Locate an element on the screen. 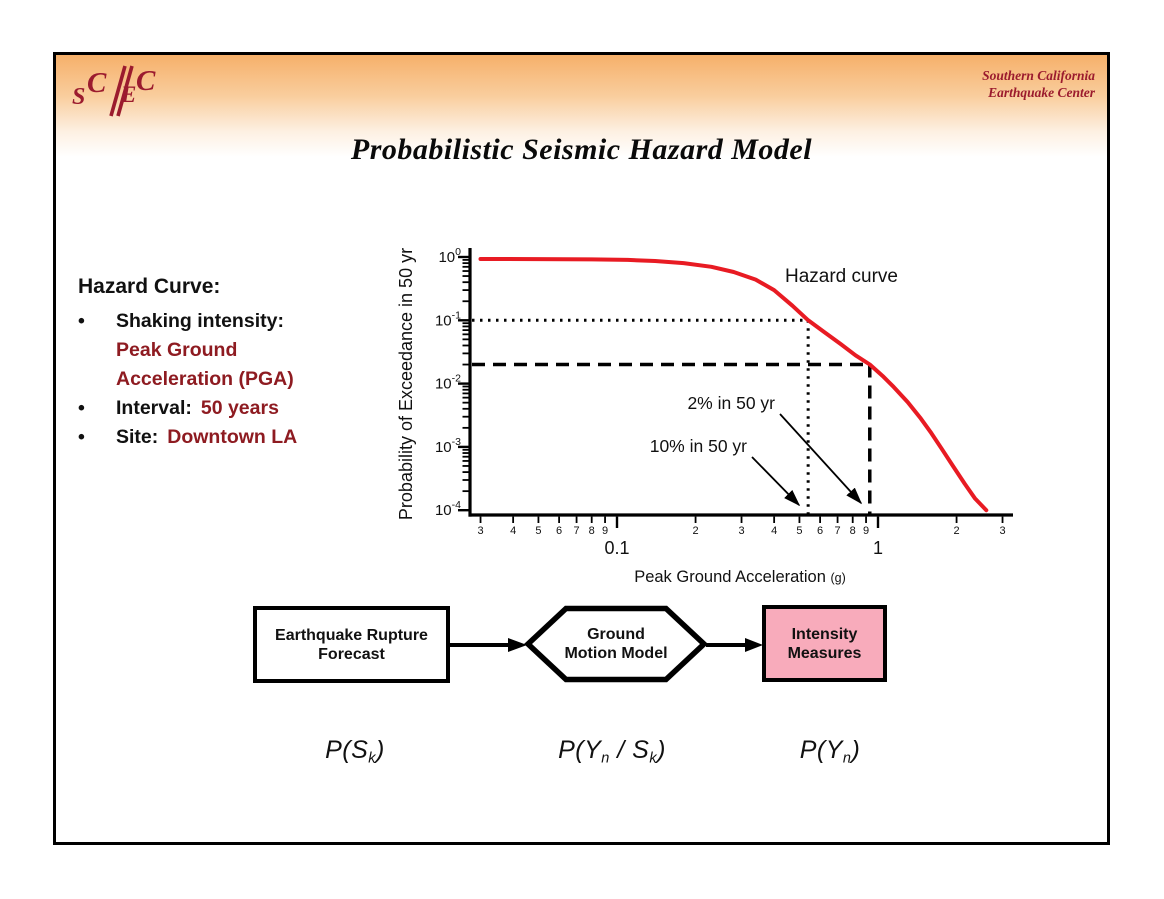 The width and height of the screenshot is (1164, 899). formula-p-sk: P(Sk) is located at coordinates (355, 751).